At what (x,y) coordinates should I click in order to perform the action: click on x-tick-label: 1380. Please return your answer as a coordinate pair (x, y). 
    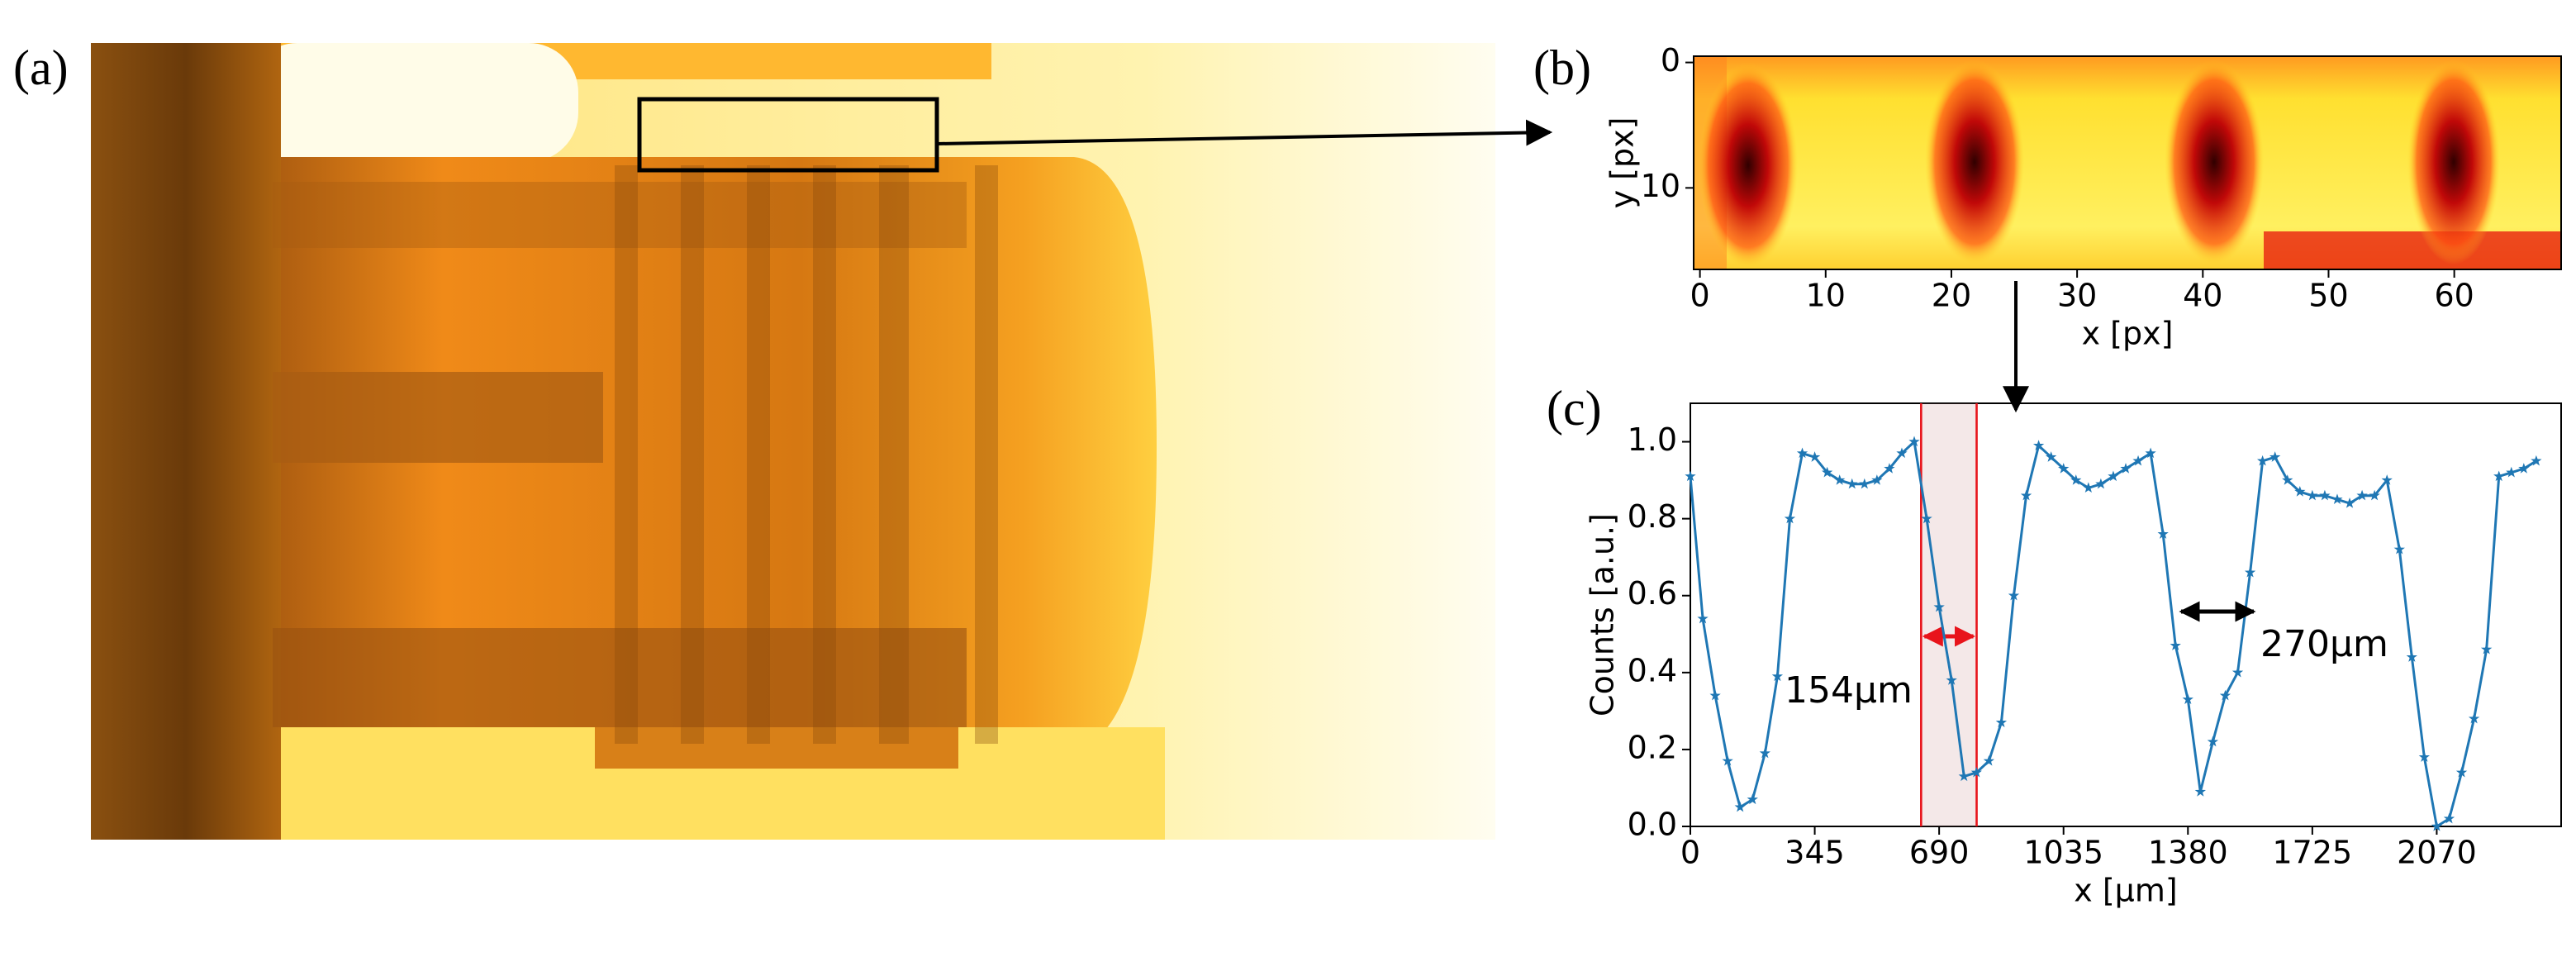
    Looking at the image, I should click on (2188, 853).